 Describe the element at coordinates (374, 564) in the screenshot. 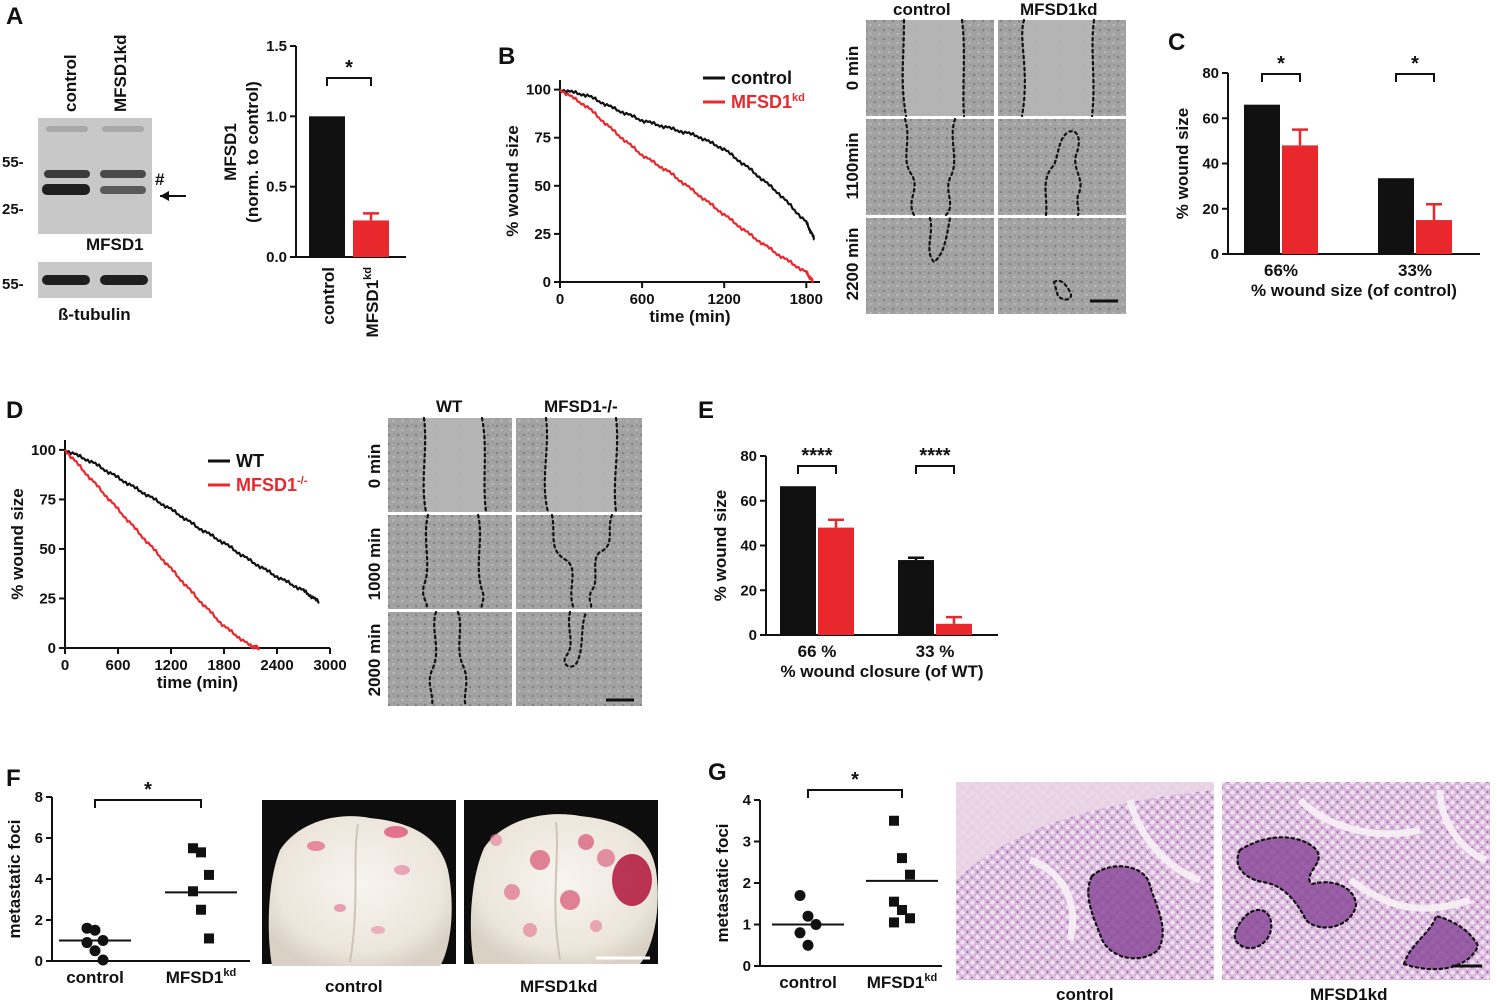

I see `row-label: 1000 min` at that location.